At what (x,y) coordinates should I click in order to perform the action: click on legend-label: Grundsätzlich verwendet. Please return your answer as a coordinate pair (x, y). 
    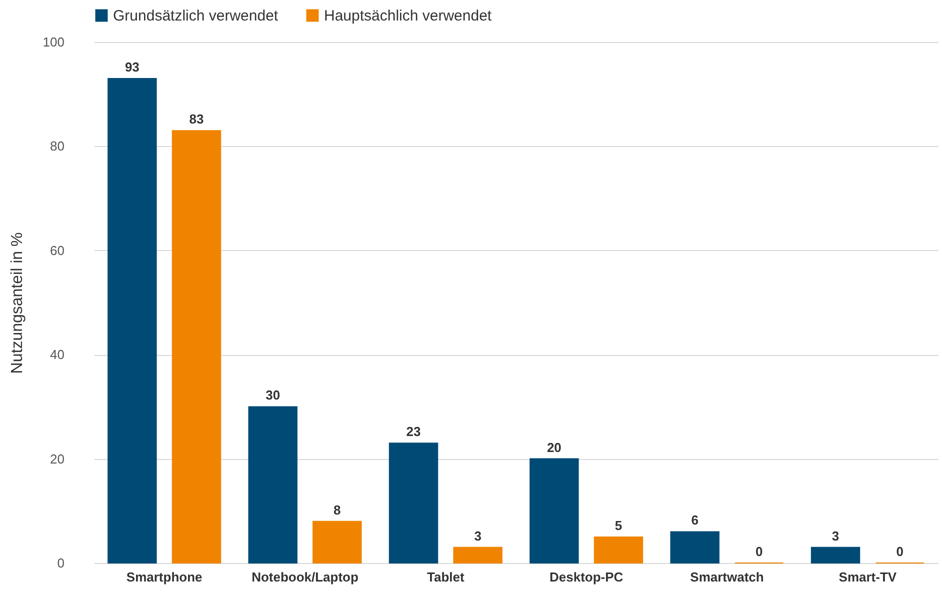
    Looking at the image, I should click on (196, 16).